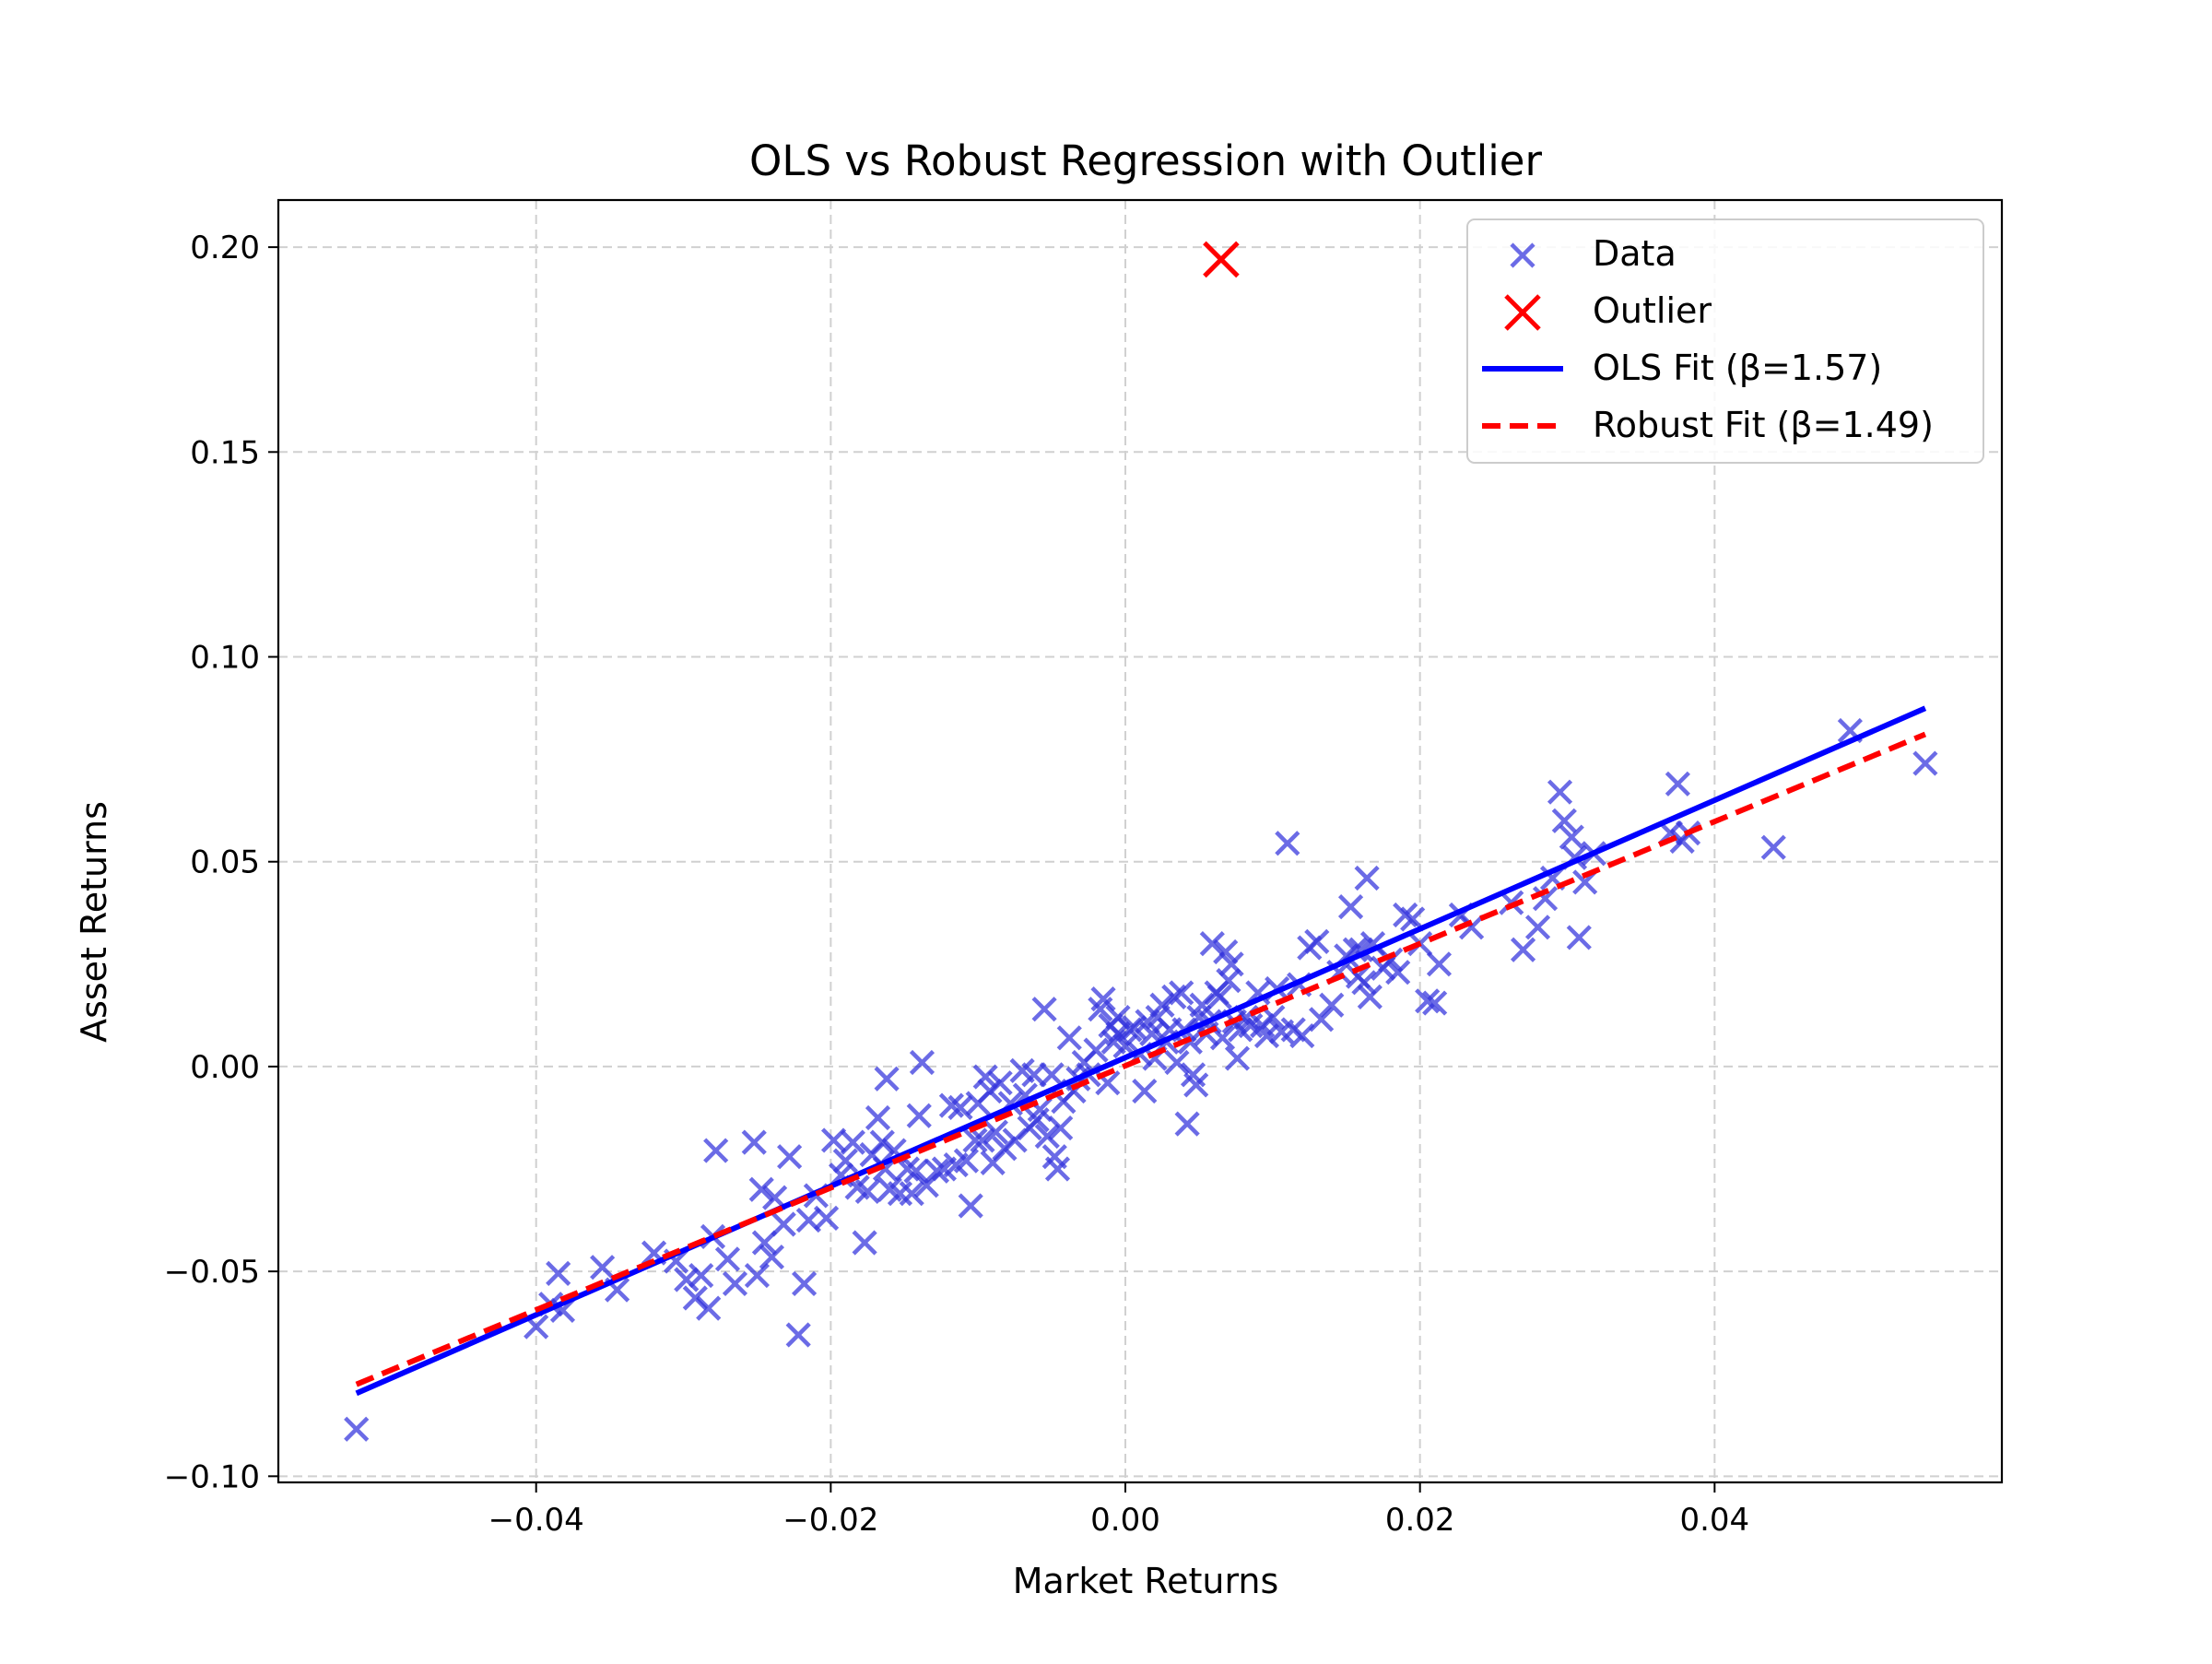 This screenshot has height=1664, width=2212. What do you see at coordinates (212, 1476) in the screenshot?
I see `y-tick-label: −0.10` at bounding box center [212, 1476].